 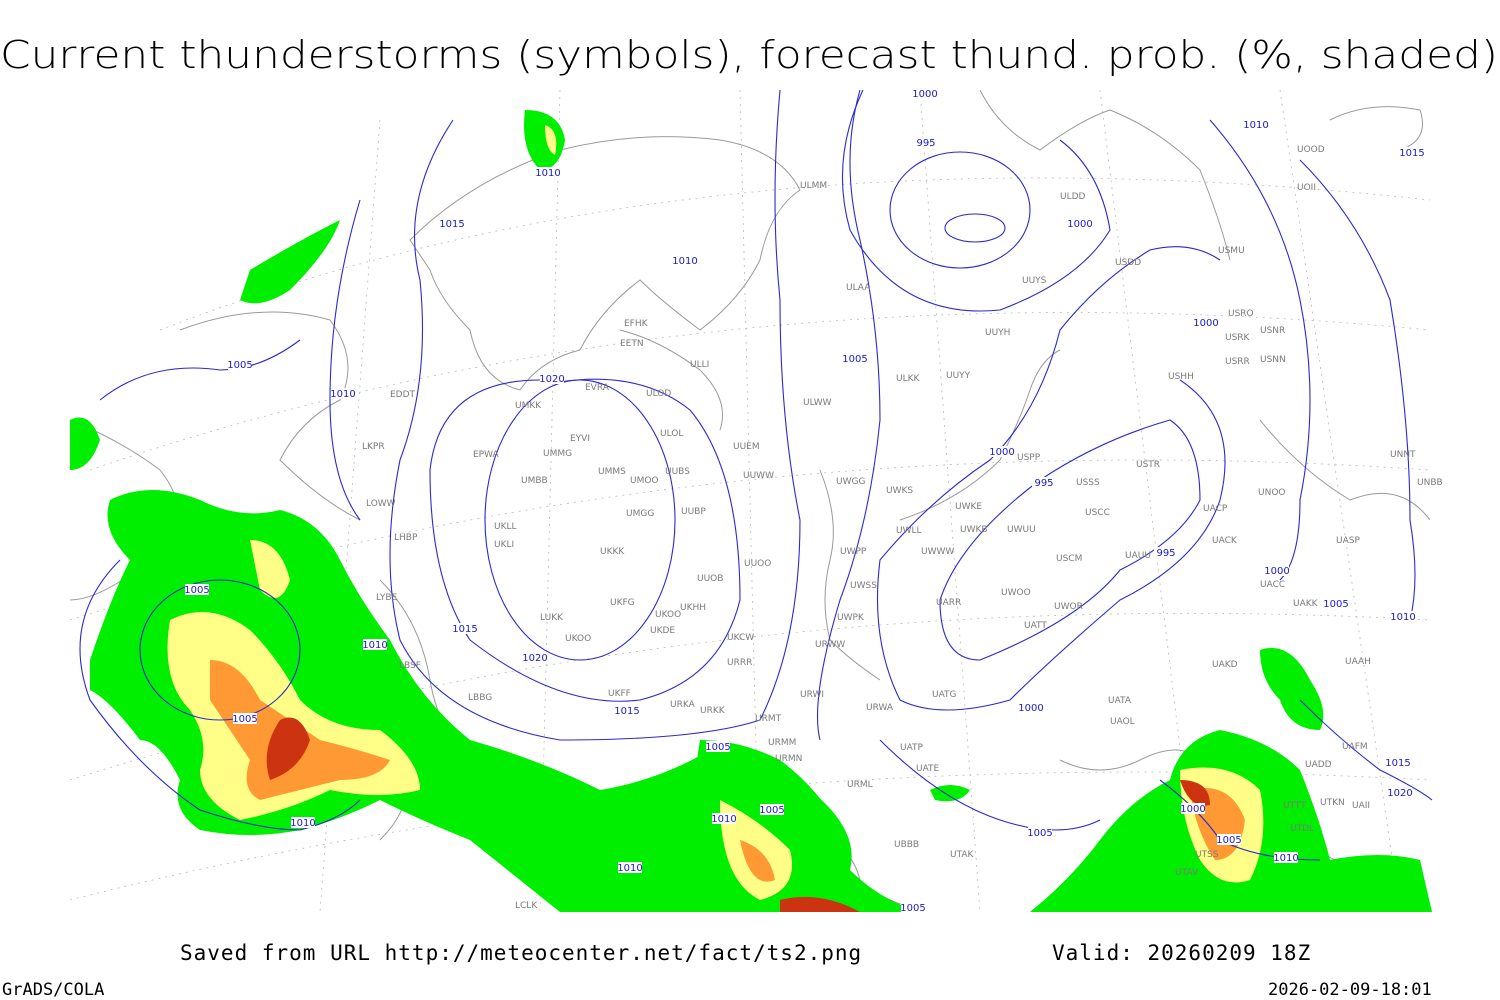 What do you see at coordinates (899, 491) in the screenshot?
I see `station-label: UWKS` at bounding box center [899, 491].